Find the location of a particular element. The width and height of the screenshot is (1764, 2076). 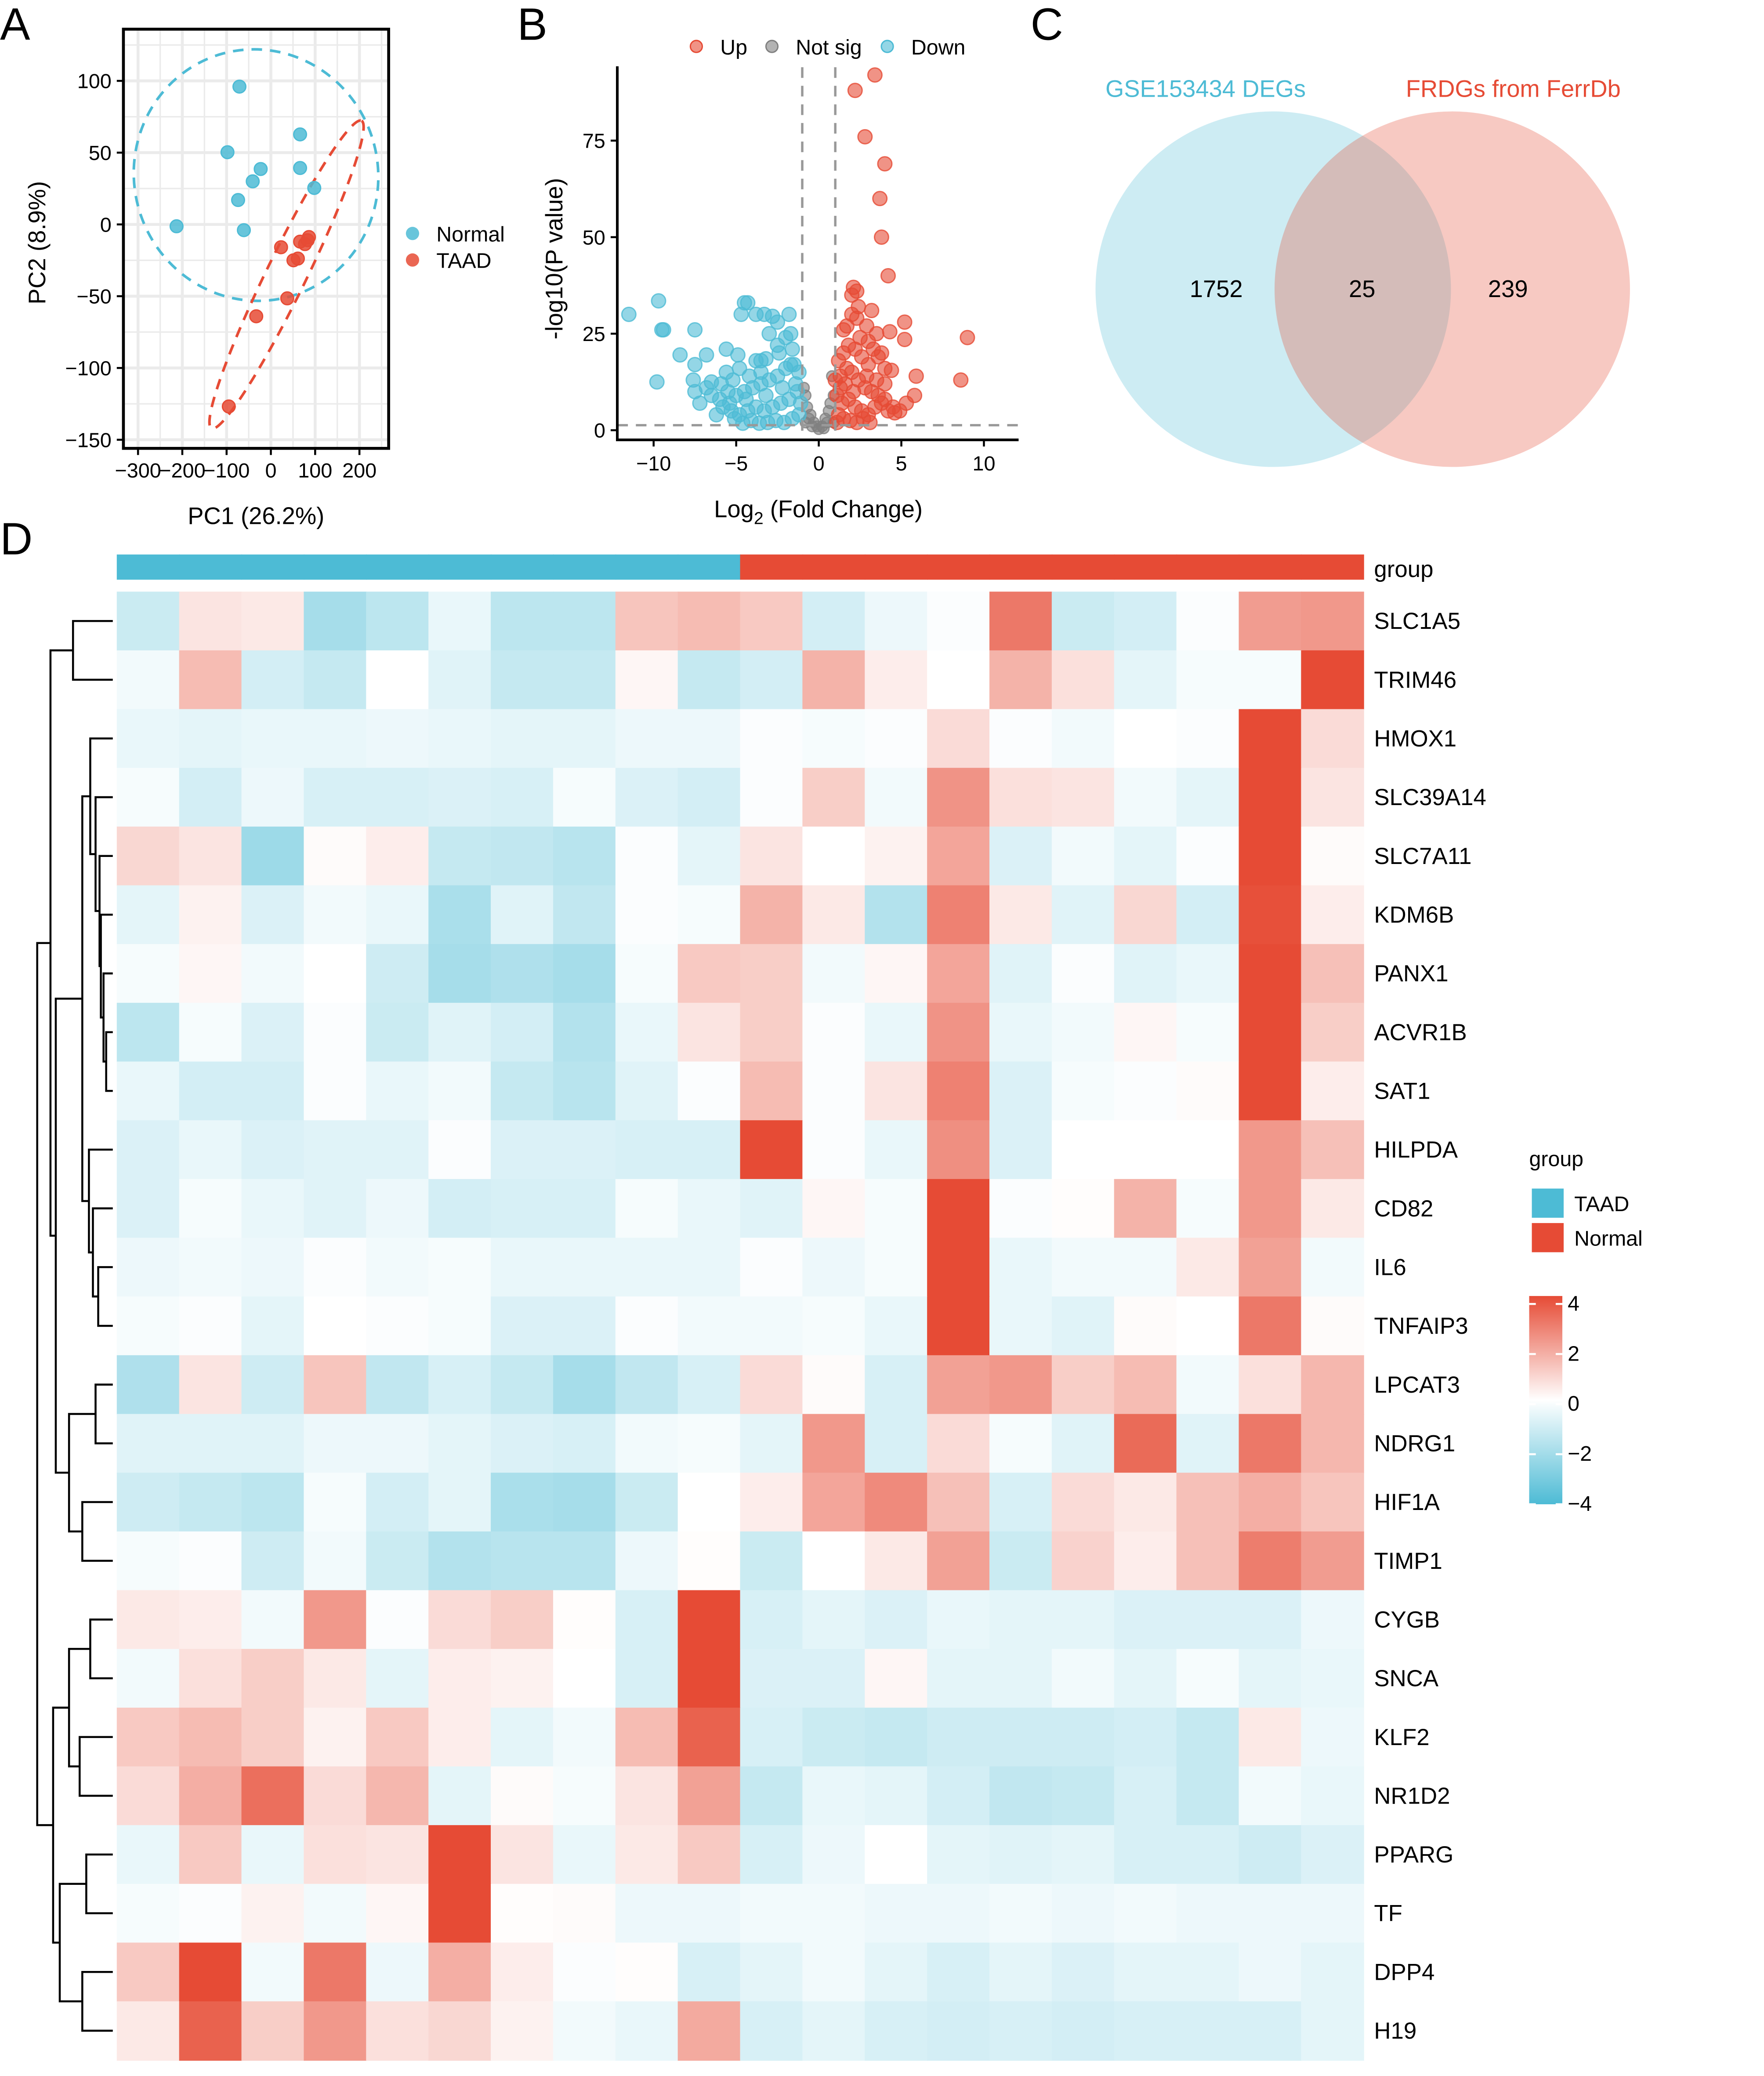

legend-normal-text: Normal is located at coordinates (1608, 1238).